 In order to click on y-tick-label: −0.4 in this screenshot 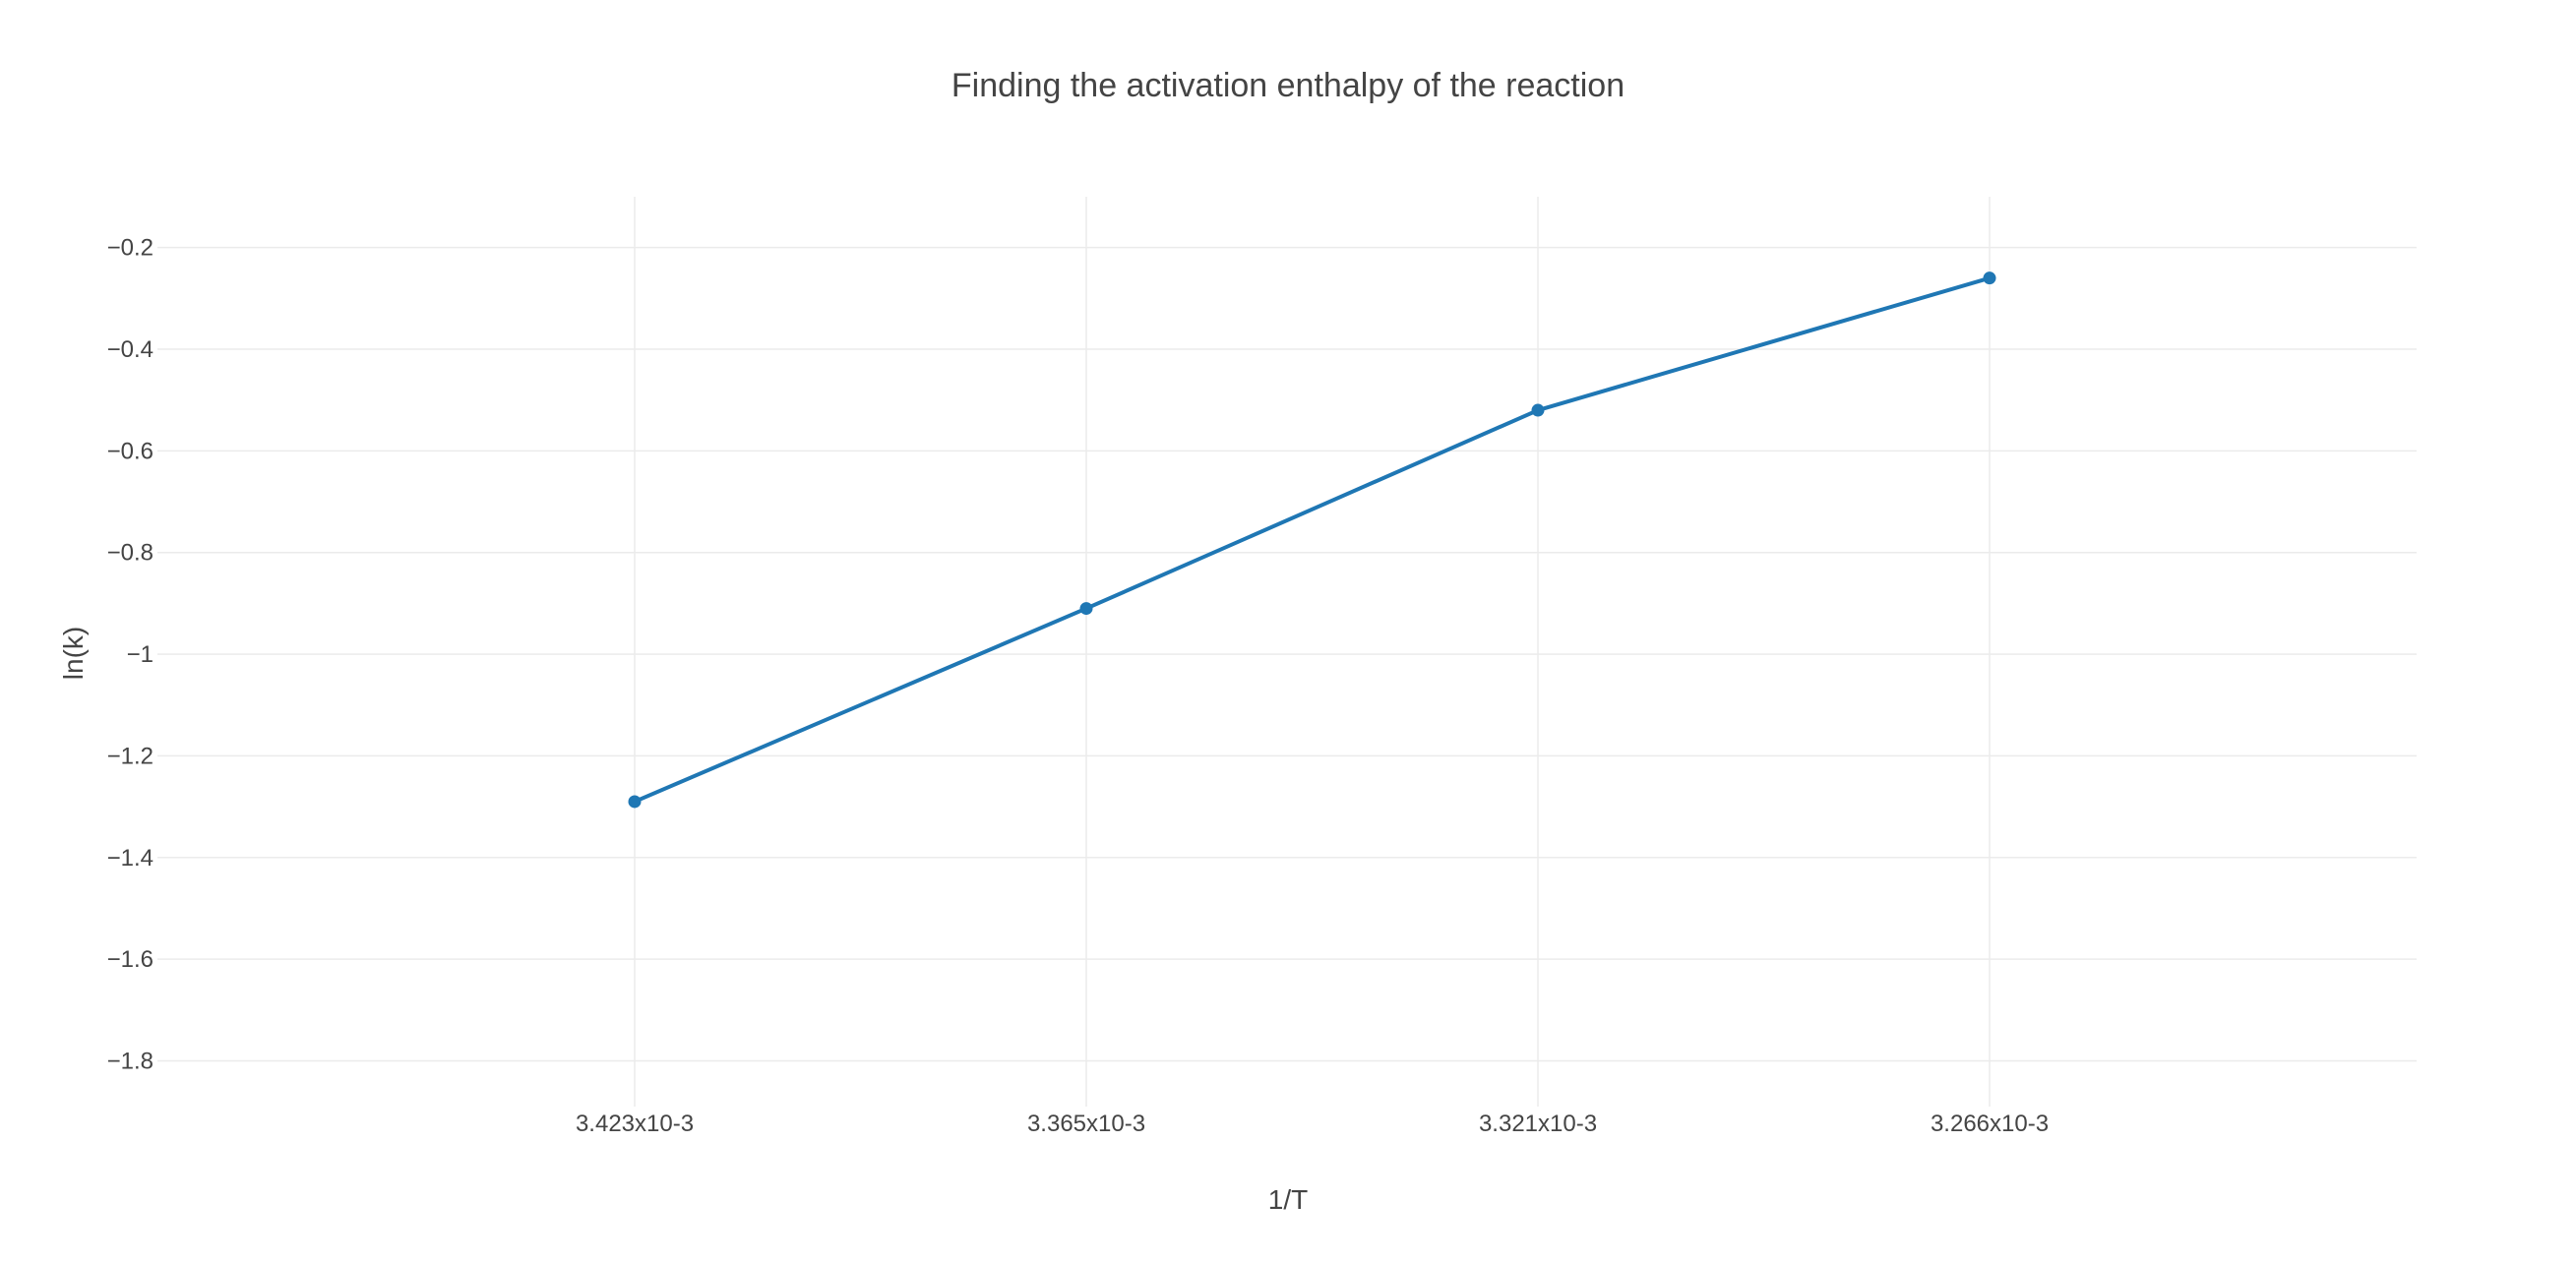, I will do `click(130, 350)`.